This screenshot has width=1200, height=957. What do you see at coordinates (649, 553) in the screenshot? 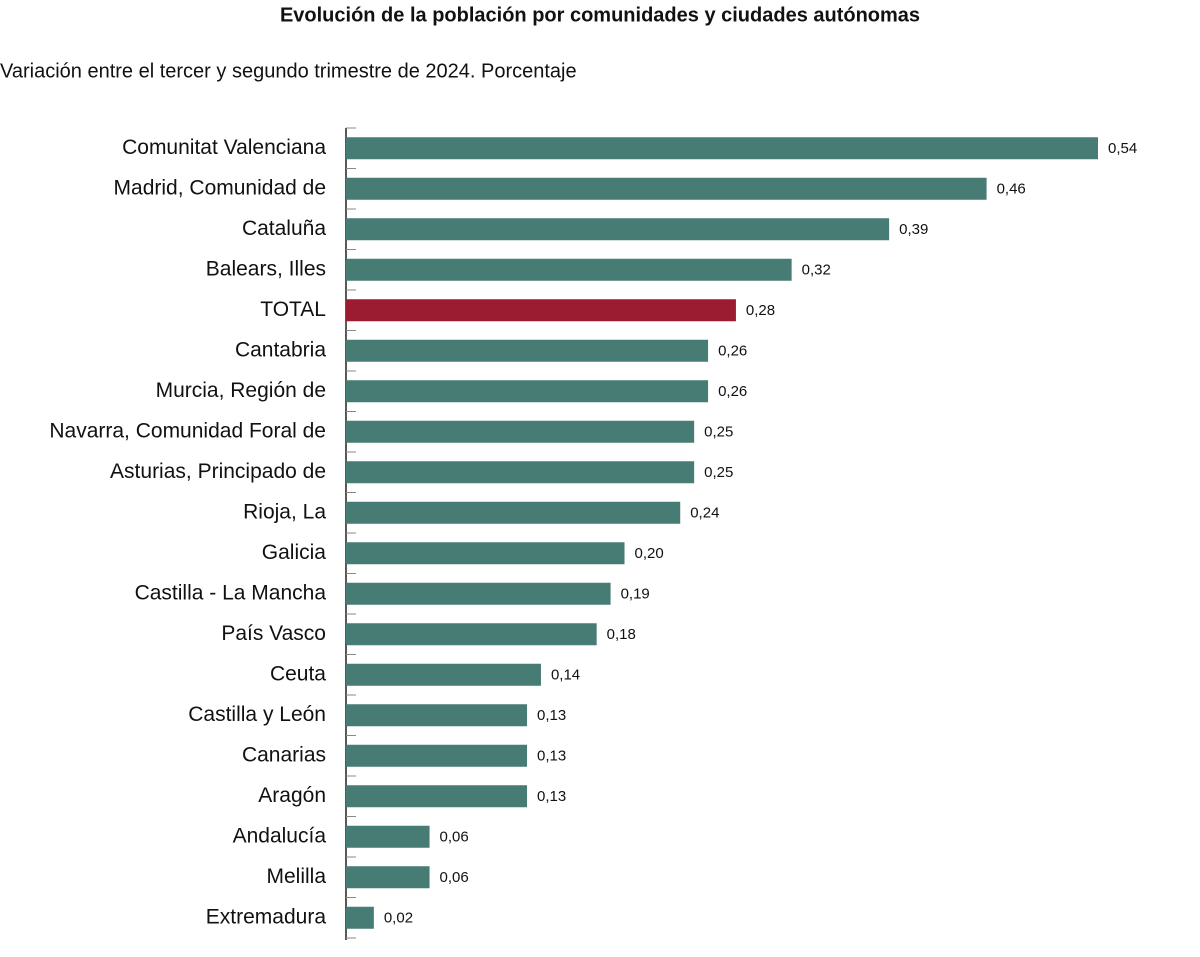
I see `value-label: 0,20` at bounding box center [649, 553].